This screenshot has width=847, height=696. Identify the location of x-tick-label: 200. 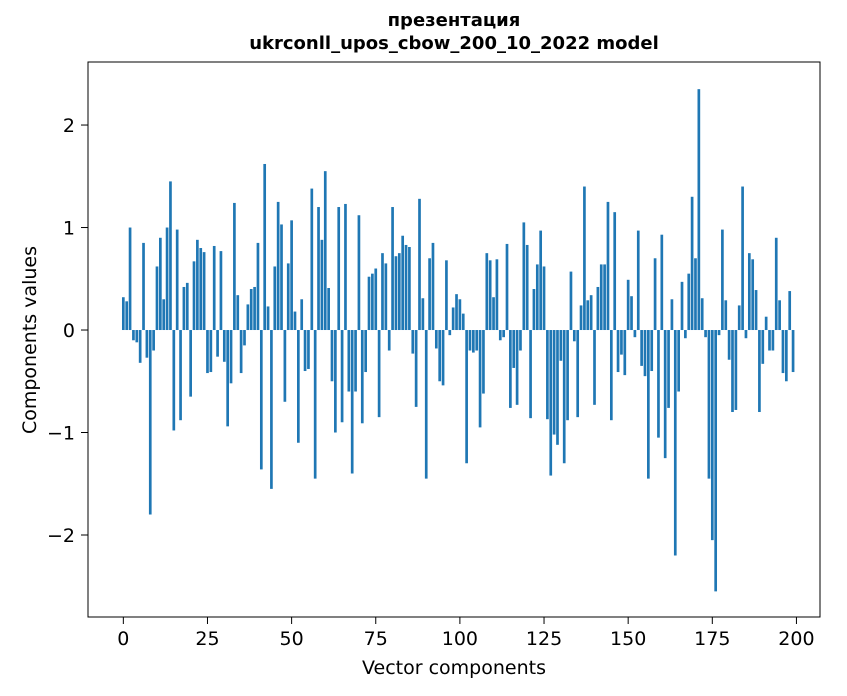
(796, 639).